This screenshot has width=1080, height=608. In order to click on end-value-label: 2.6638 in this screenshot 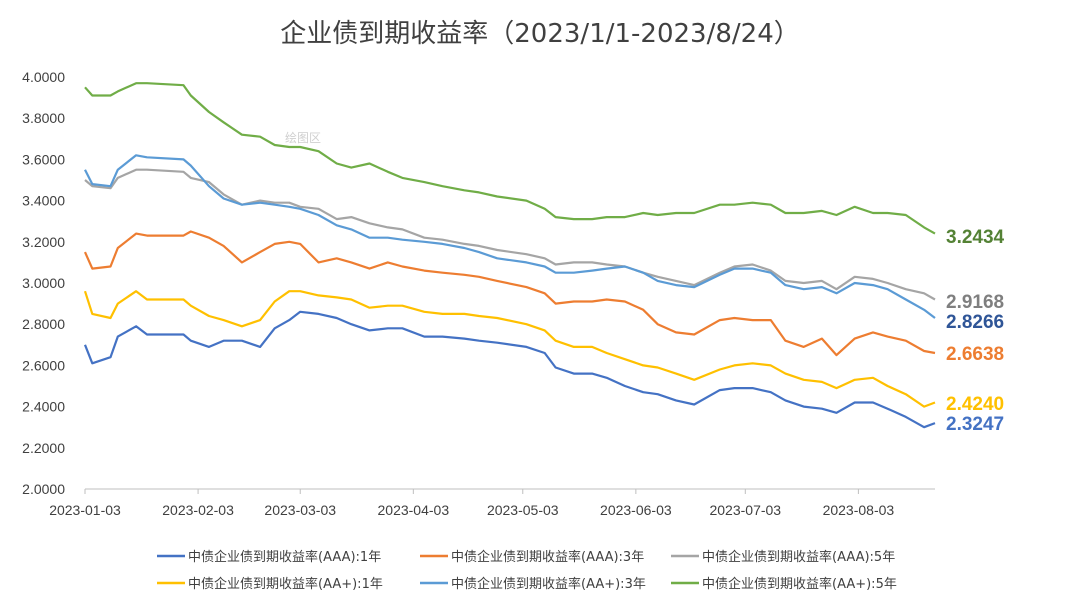, I will do `click(975, 354)`.